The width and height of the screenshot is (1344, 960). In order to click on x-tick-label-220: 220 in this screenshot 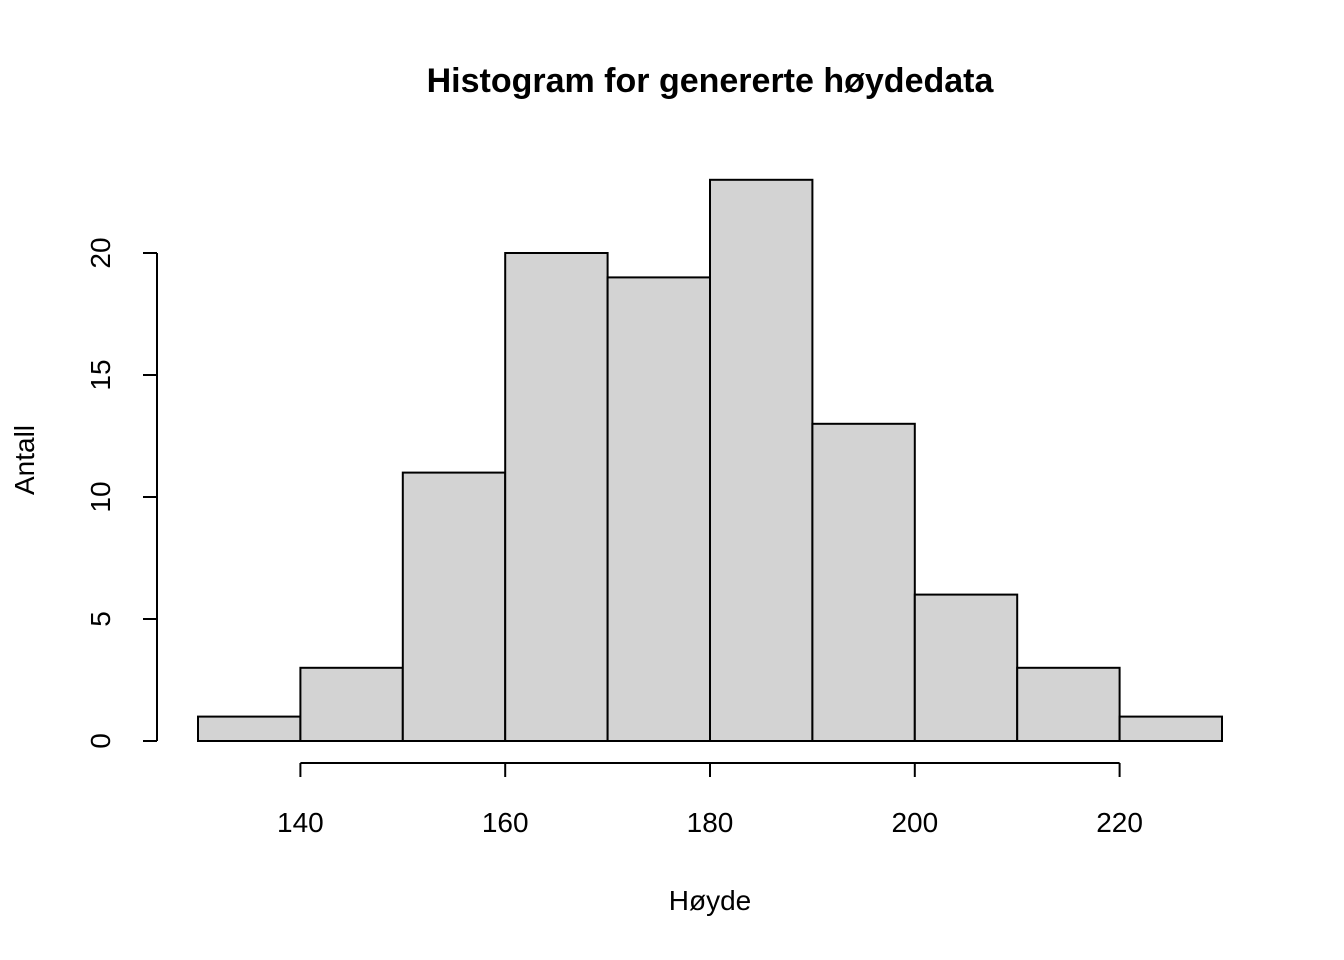, I will do `click(1119, 822)`.